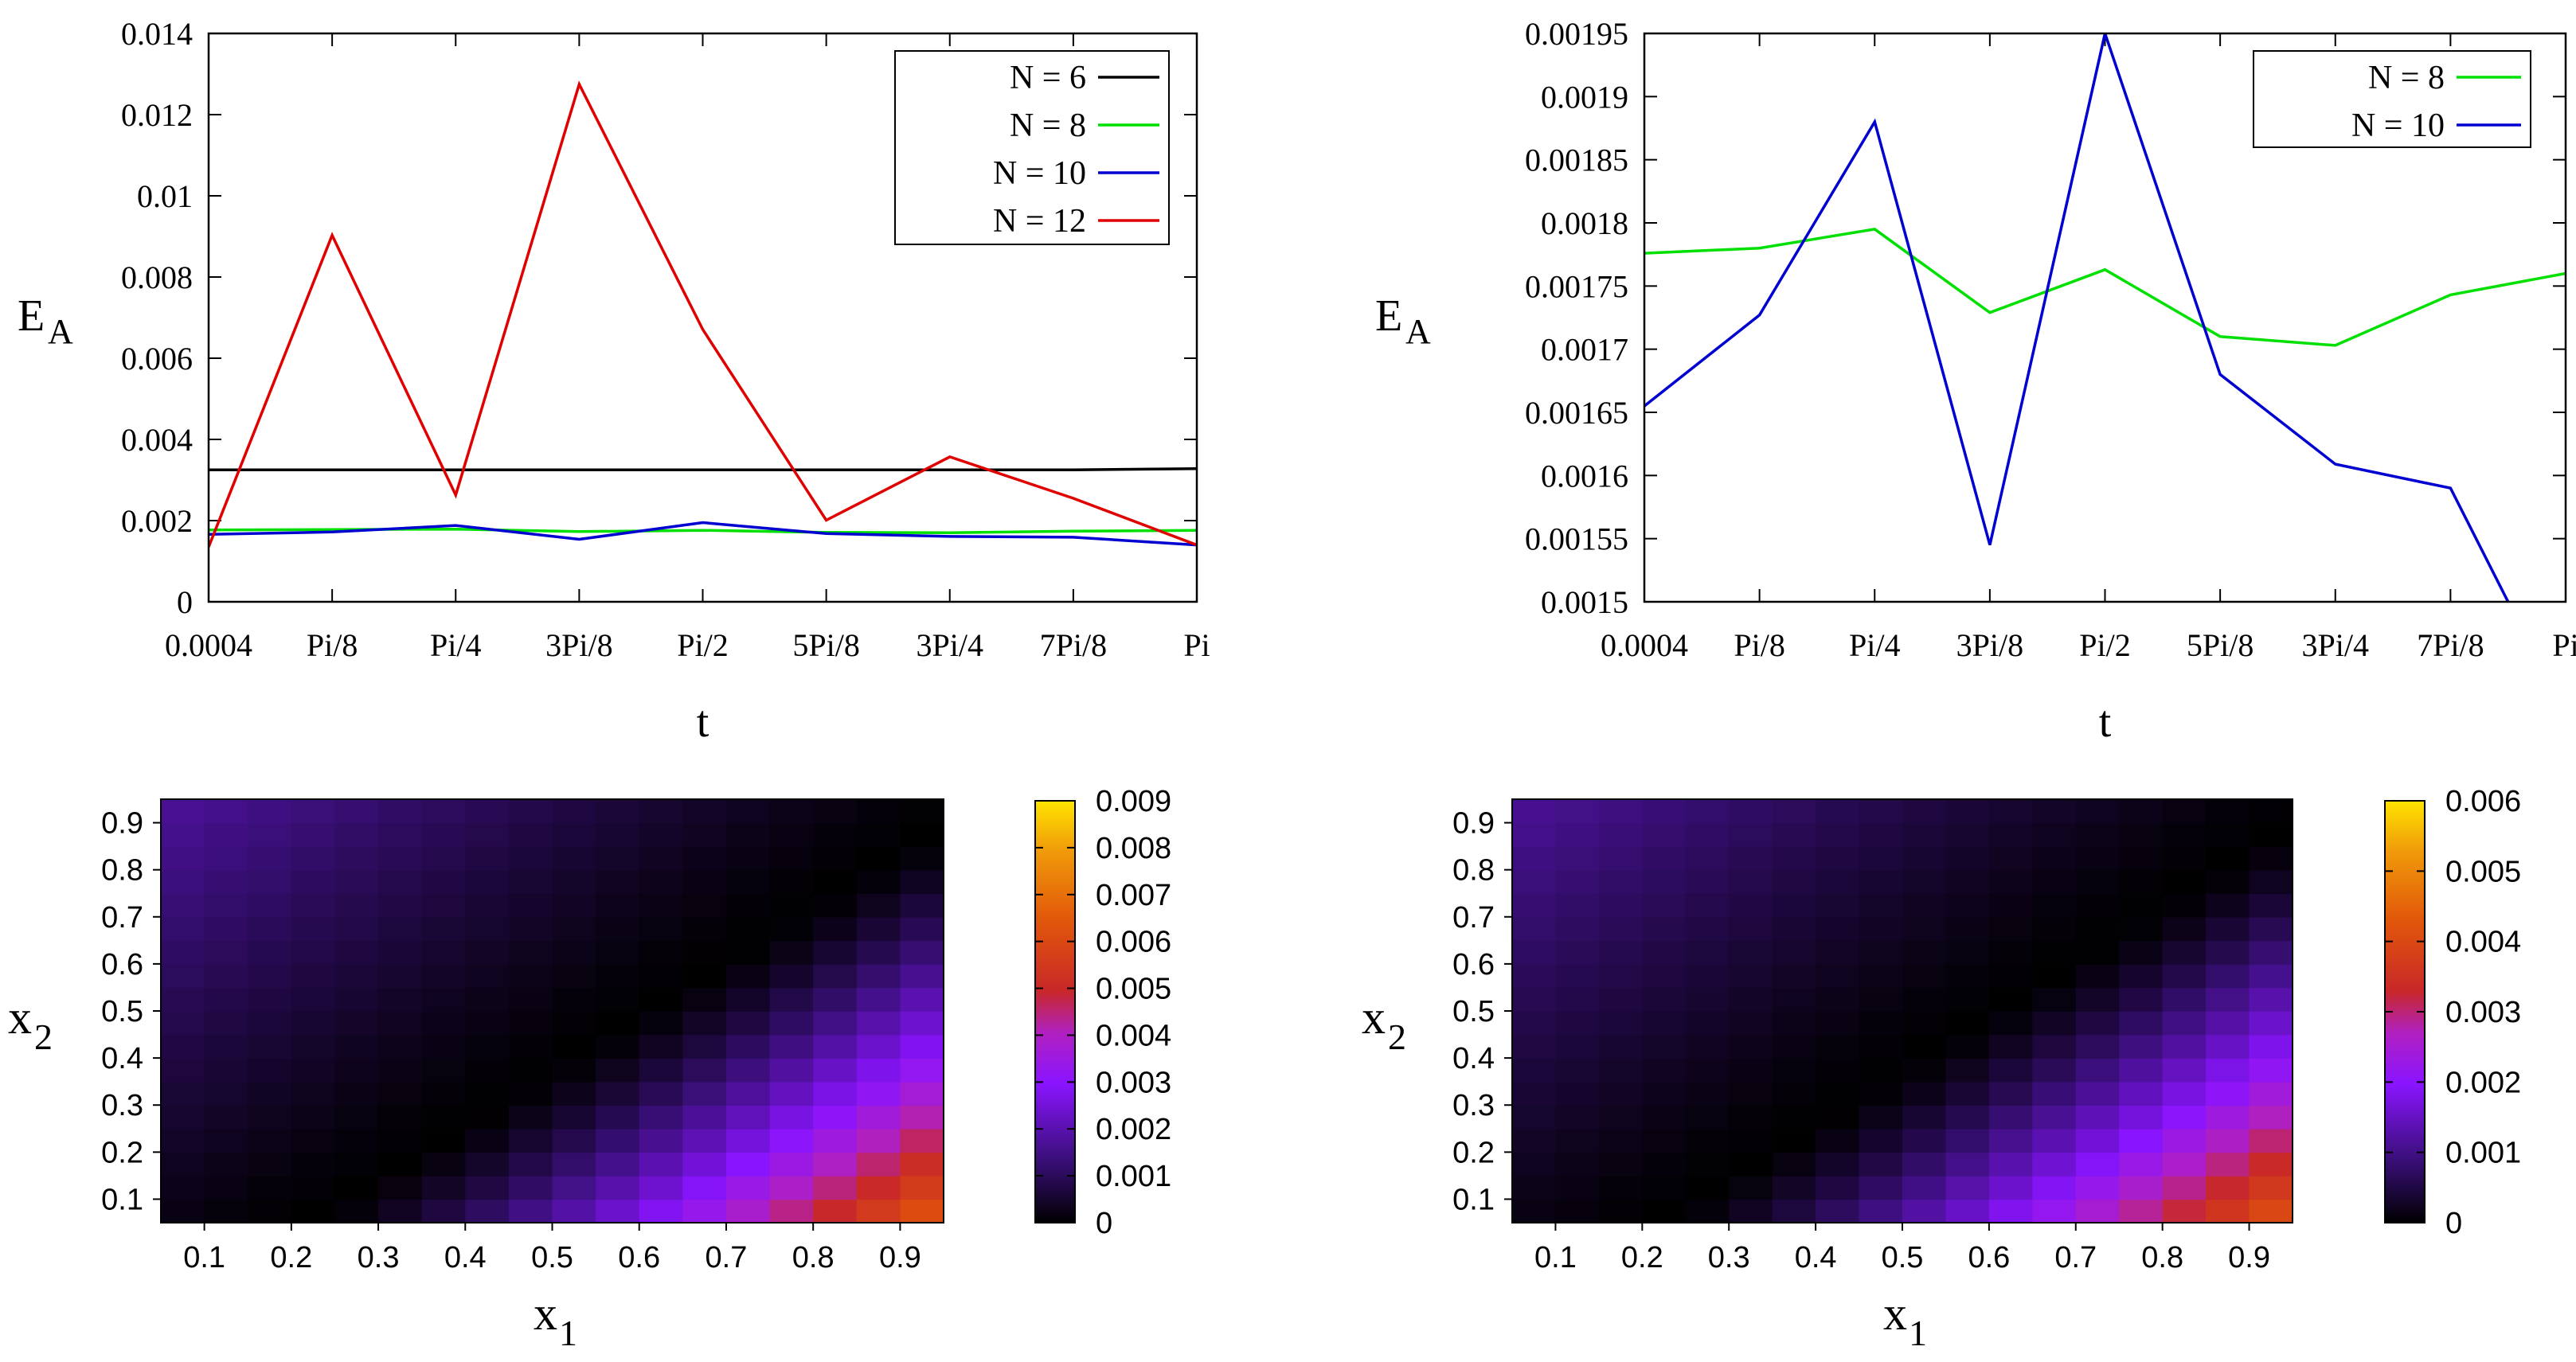 The image size is (2576, 1362). I want to click on y-tick-label: 0.9, so click(1473, 824).